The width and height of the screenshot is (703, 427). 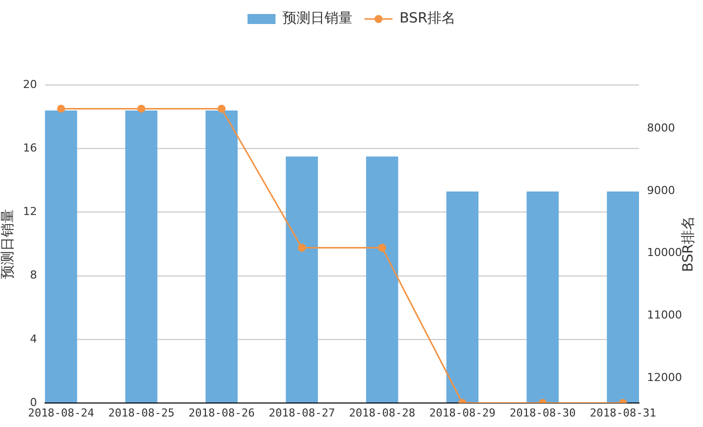 I want to click on x-tick-label: 2018-08-24, so click(x=61, y=413).